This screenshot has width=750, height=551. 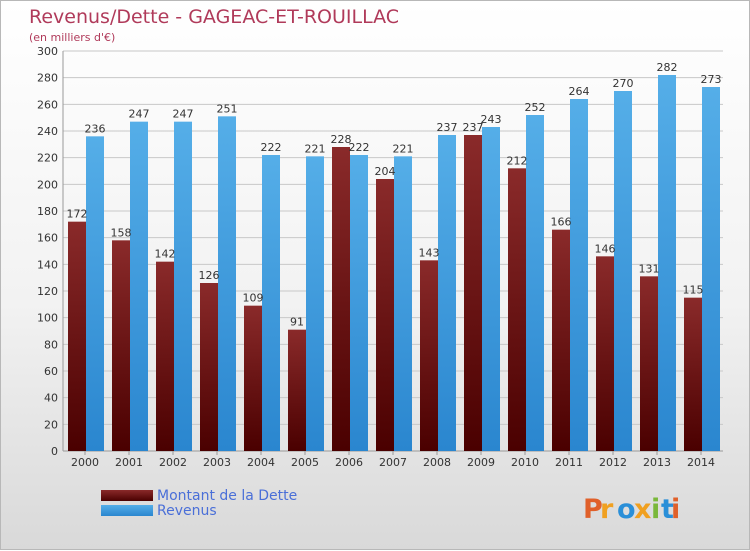 What do you see at coordinates (47, 264) in the screenshot?
I see `y-tick-label: 140` at bounding box center [47, 264].